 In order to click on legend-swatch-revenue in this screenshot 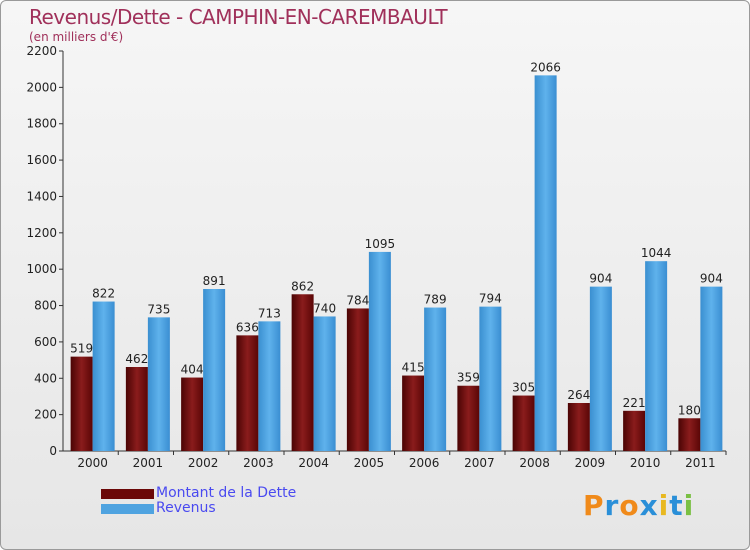, I will do `click(127, 509)`.